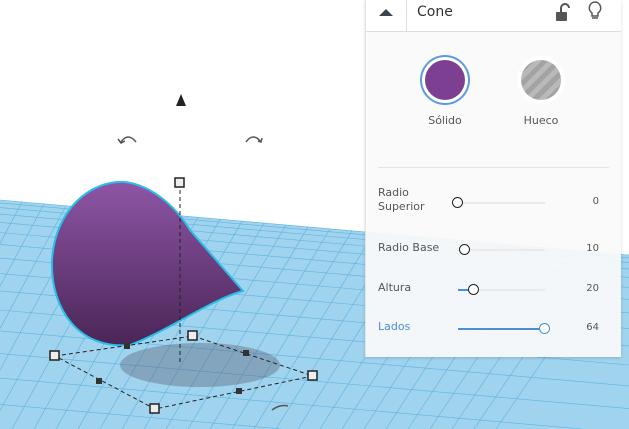 The height and width of the screenshot is (429, 629). Describe the element at coordinates (592, 327) in the screenshot. I see `param-value: 64` at that location.